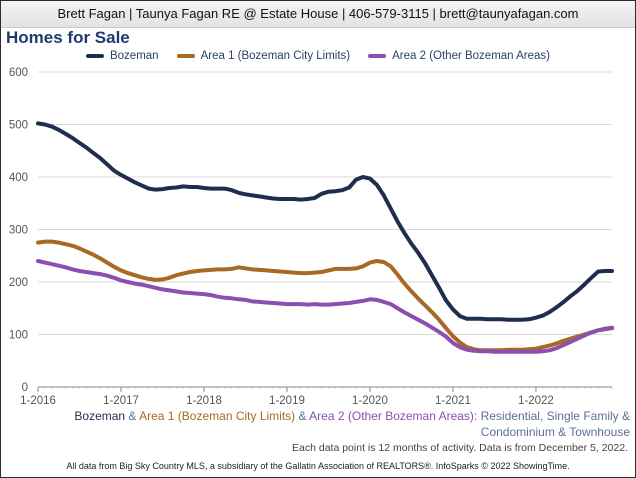 The height and width of the screenshot is (478, 636). Describe the element at coordinates (302, 416) in the screenshot. I see `caption-ampersand-2: &` at that location.